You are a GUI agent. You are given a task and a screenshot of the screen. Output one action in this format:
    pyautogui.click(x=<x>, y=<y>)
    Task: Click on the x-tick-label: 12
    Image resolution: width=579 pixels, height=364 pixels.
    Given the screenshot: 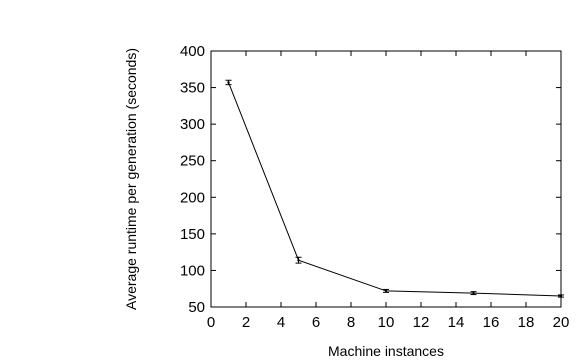 What is the action you would take?
    pyautogui.click(x=421, y=322)
    